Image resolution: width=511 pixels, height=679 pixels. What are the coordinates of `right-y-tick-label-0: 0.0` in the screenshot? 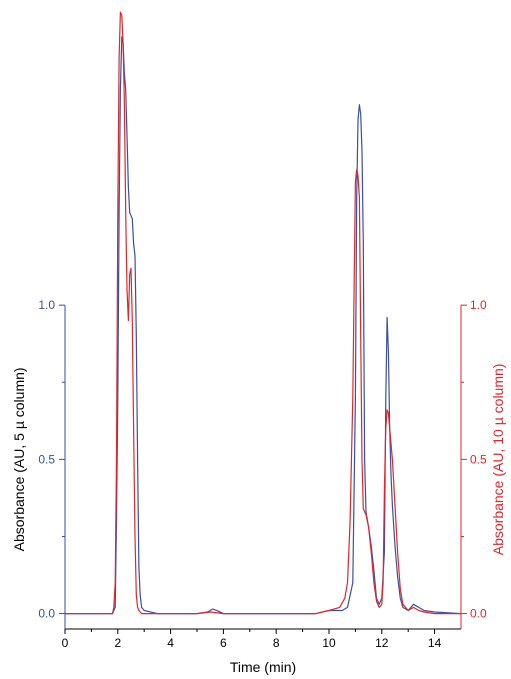 It's located at (478, 614).